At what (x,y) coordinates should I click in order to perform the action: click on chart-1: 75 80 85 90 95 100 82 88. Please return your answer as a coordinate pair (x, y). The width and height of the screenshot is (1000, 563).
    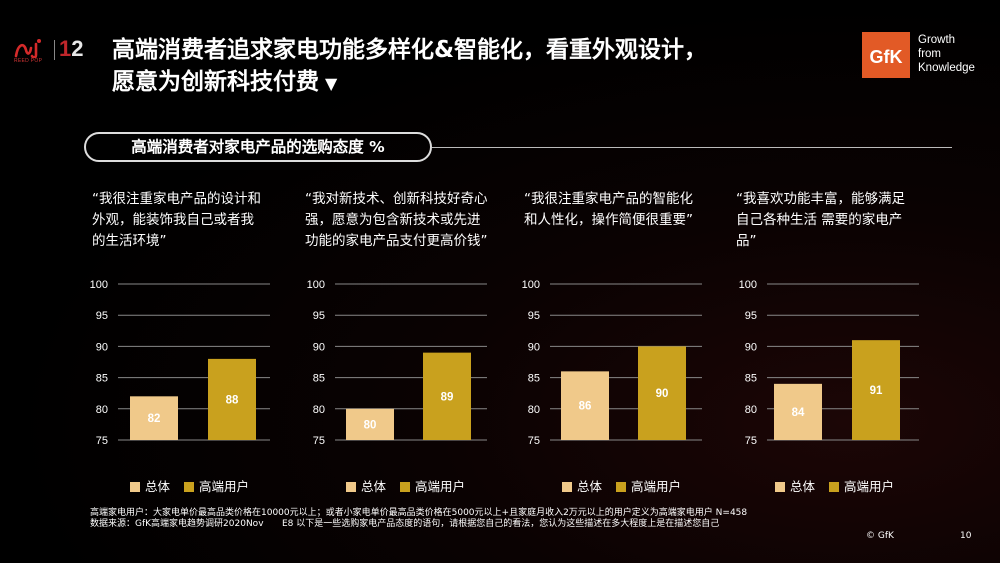
    Looking at the image, I should click on (180, 363).